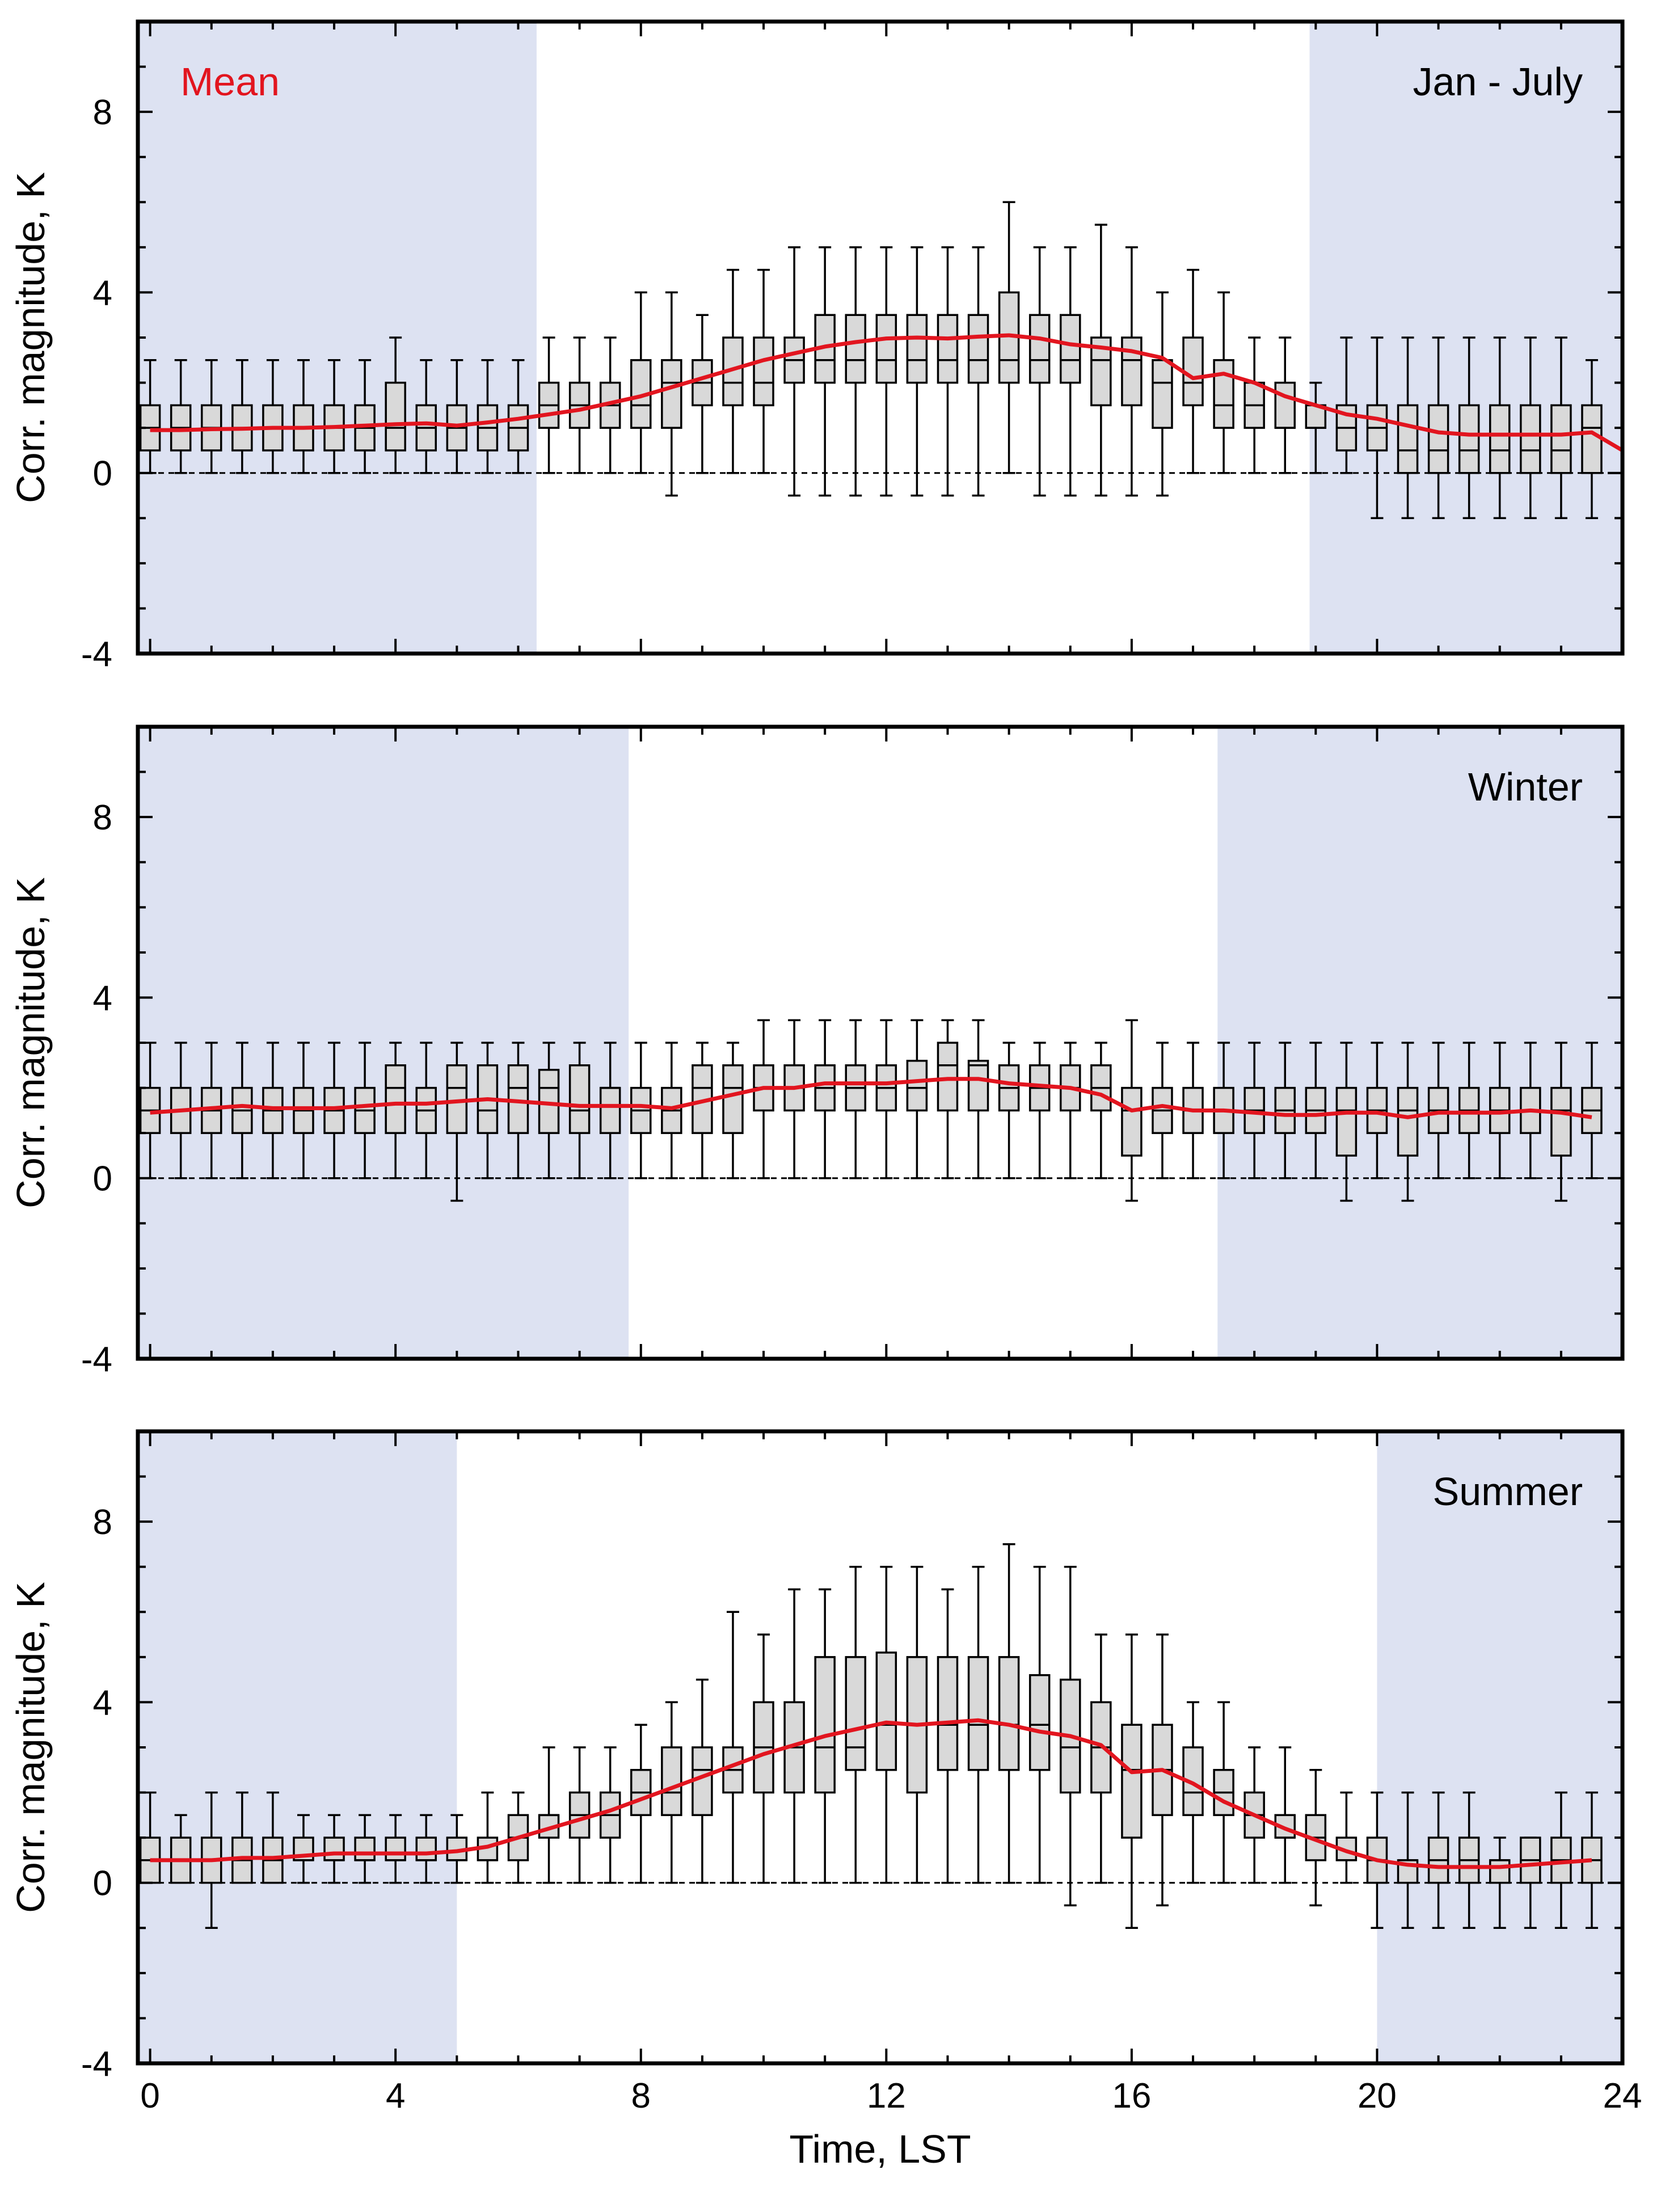  I want to click on y-tick-label: 4, so click(102, 293).